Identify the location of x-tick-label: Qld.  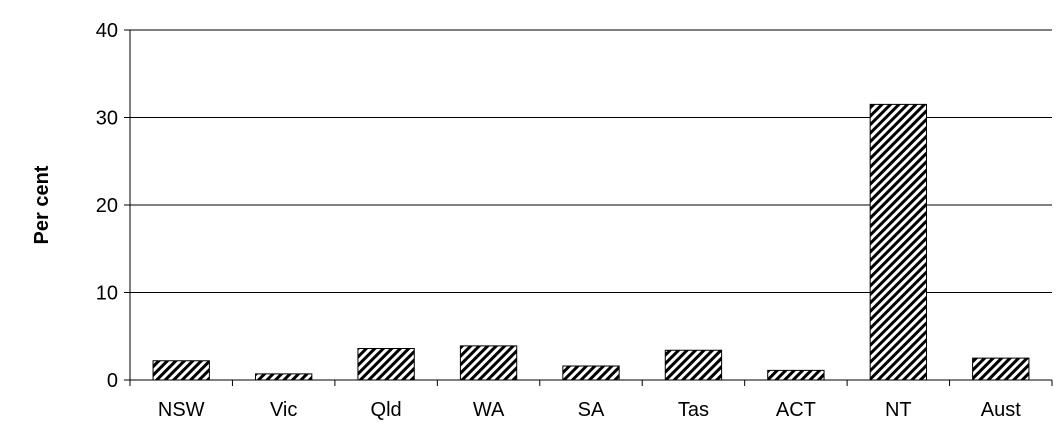
(386, 410).